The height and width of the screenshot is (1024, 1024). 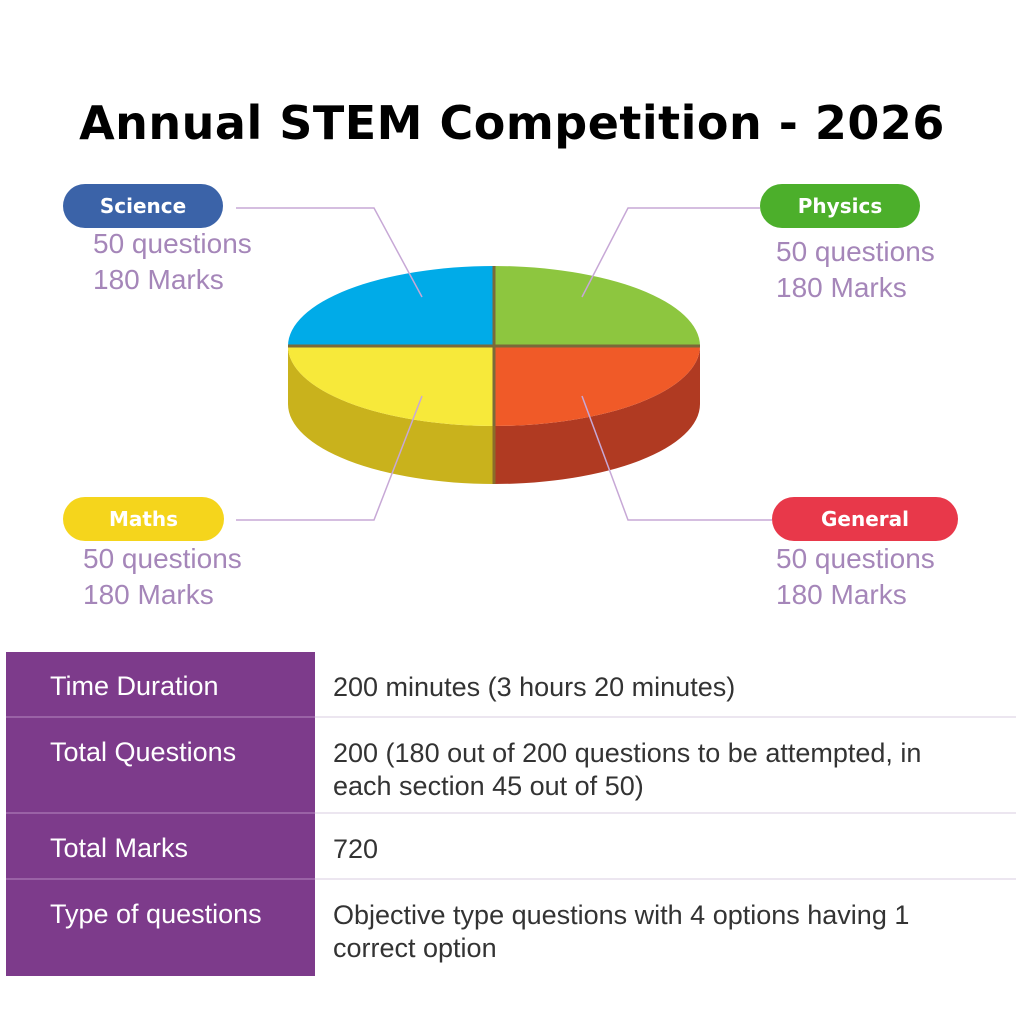 I want to click on row-value: 720, so click(x=356, y=849).